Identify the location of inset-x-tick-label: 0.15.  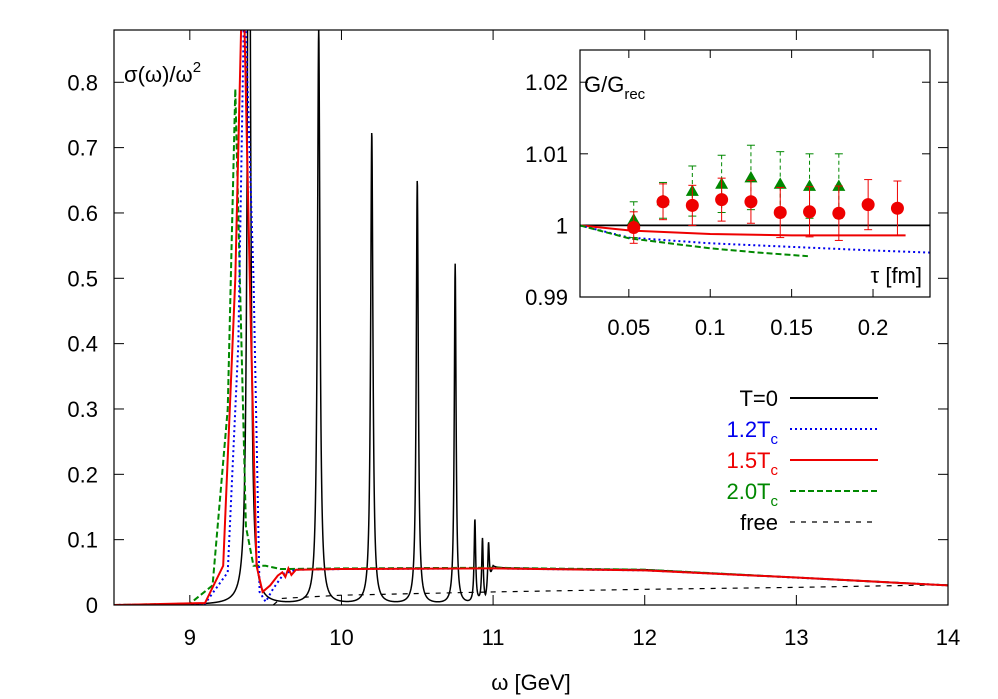
(791, 327).